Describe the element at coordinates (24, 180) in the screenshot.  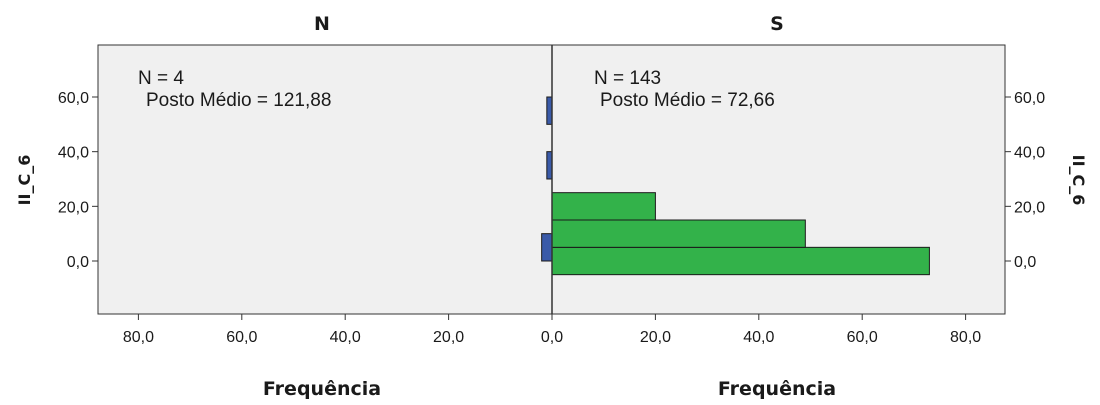
I see `y-axis-title-left: II_C_6` at that location.